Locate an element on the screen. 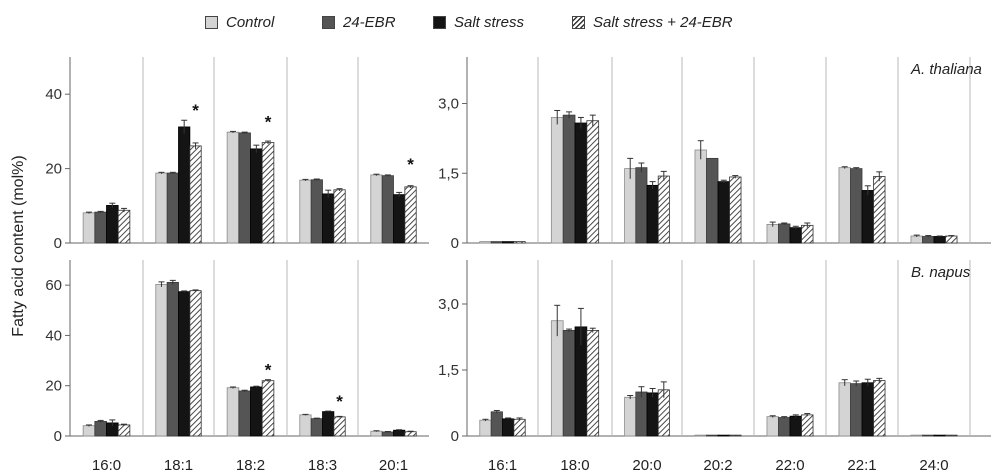 The width and height of the screenshot is (991, 474). bar-a-thaliana-22-0-control is located at coordinates (772, 233).